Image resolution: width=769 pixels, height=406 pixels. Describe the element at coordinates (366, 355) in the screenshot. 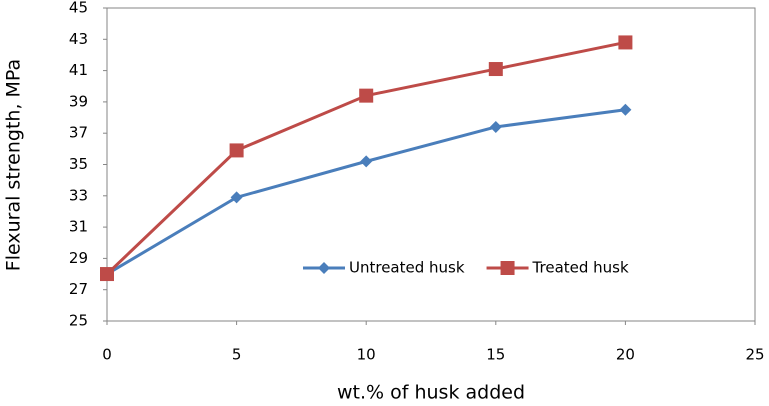

I see `x-tick-label: 10` at that location.